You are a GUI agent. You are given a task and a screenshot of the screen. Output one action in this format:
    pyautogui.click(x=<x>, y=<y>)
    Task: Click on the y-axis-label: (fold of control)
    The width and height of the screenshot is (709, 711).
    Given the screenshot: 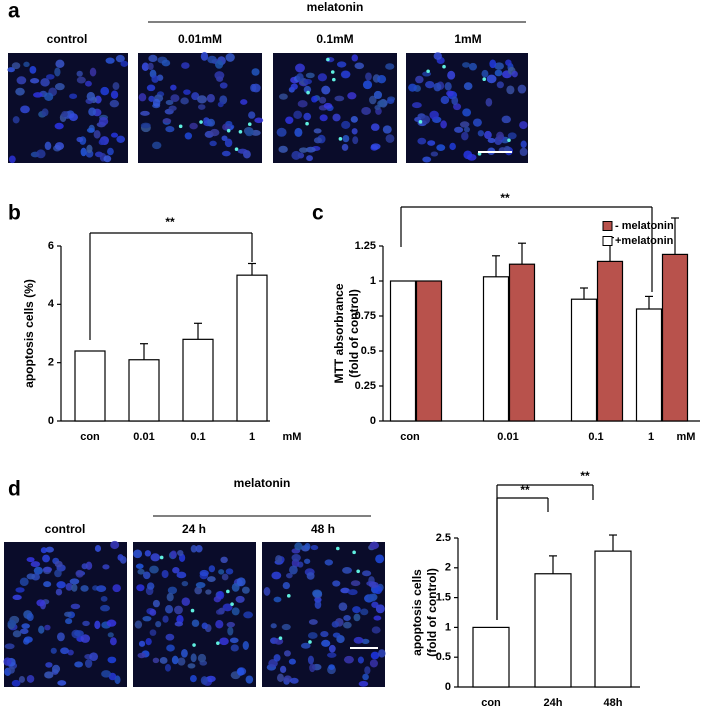 What is the action you would take?
    pyautogui.click(x=354, y=333)
    